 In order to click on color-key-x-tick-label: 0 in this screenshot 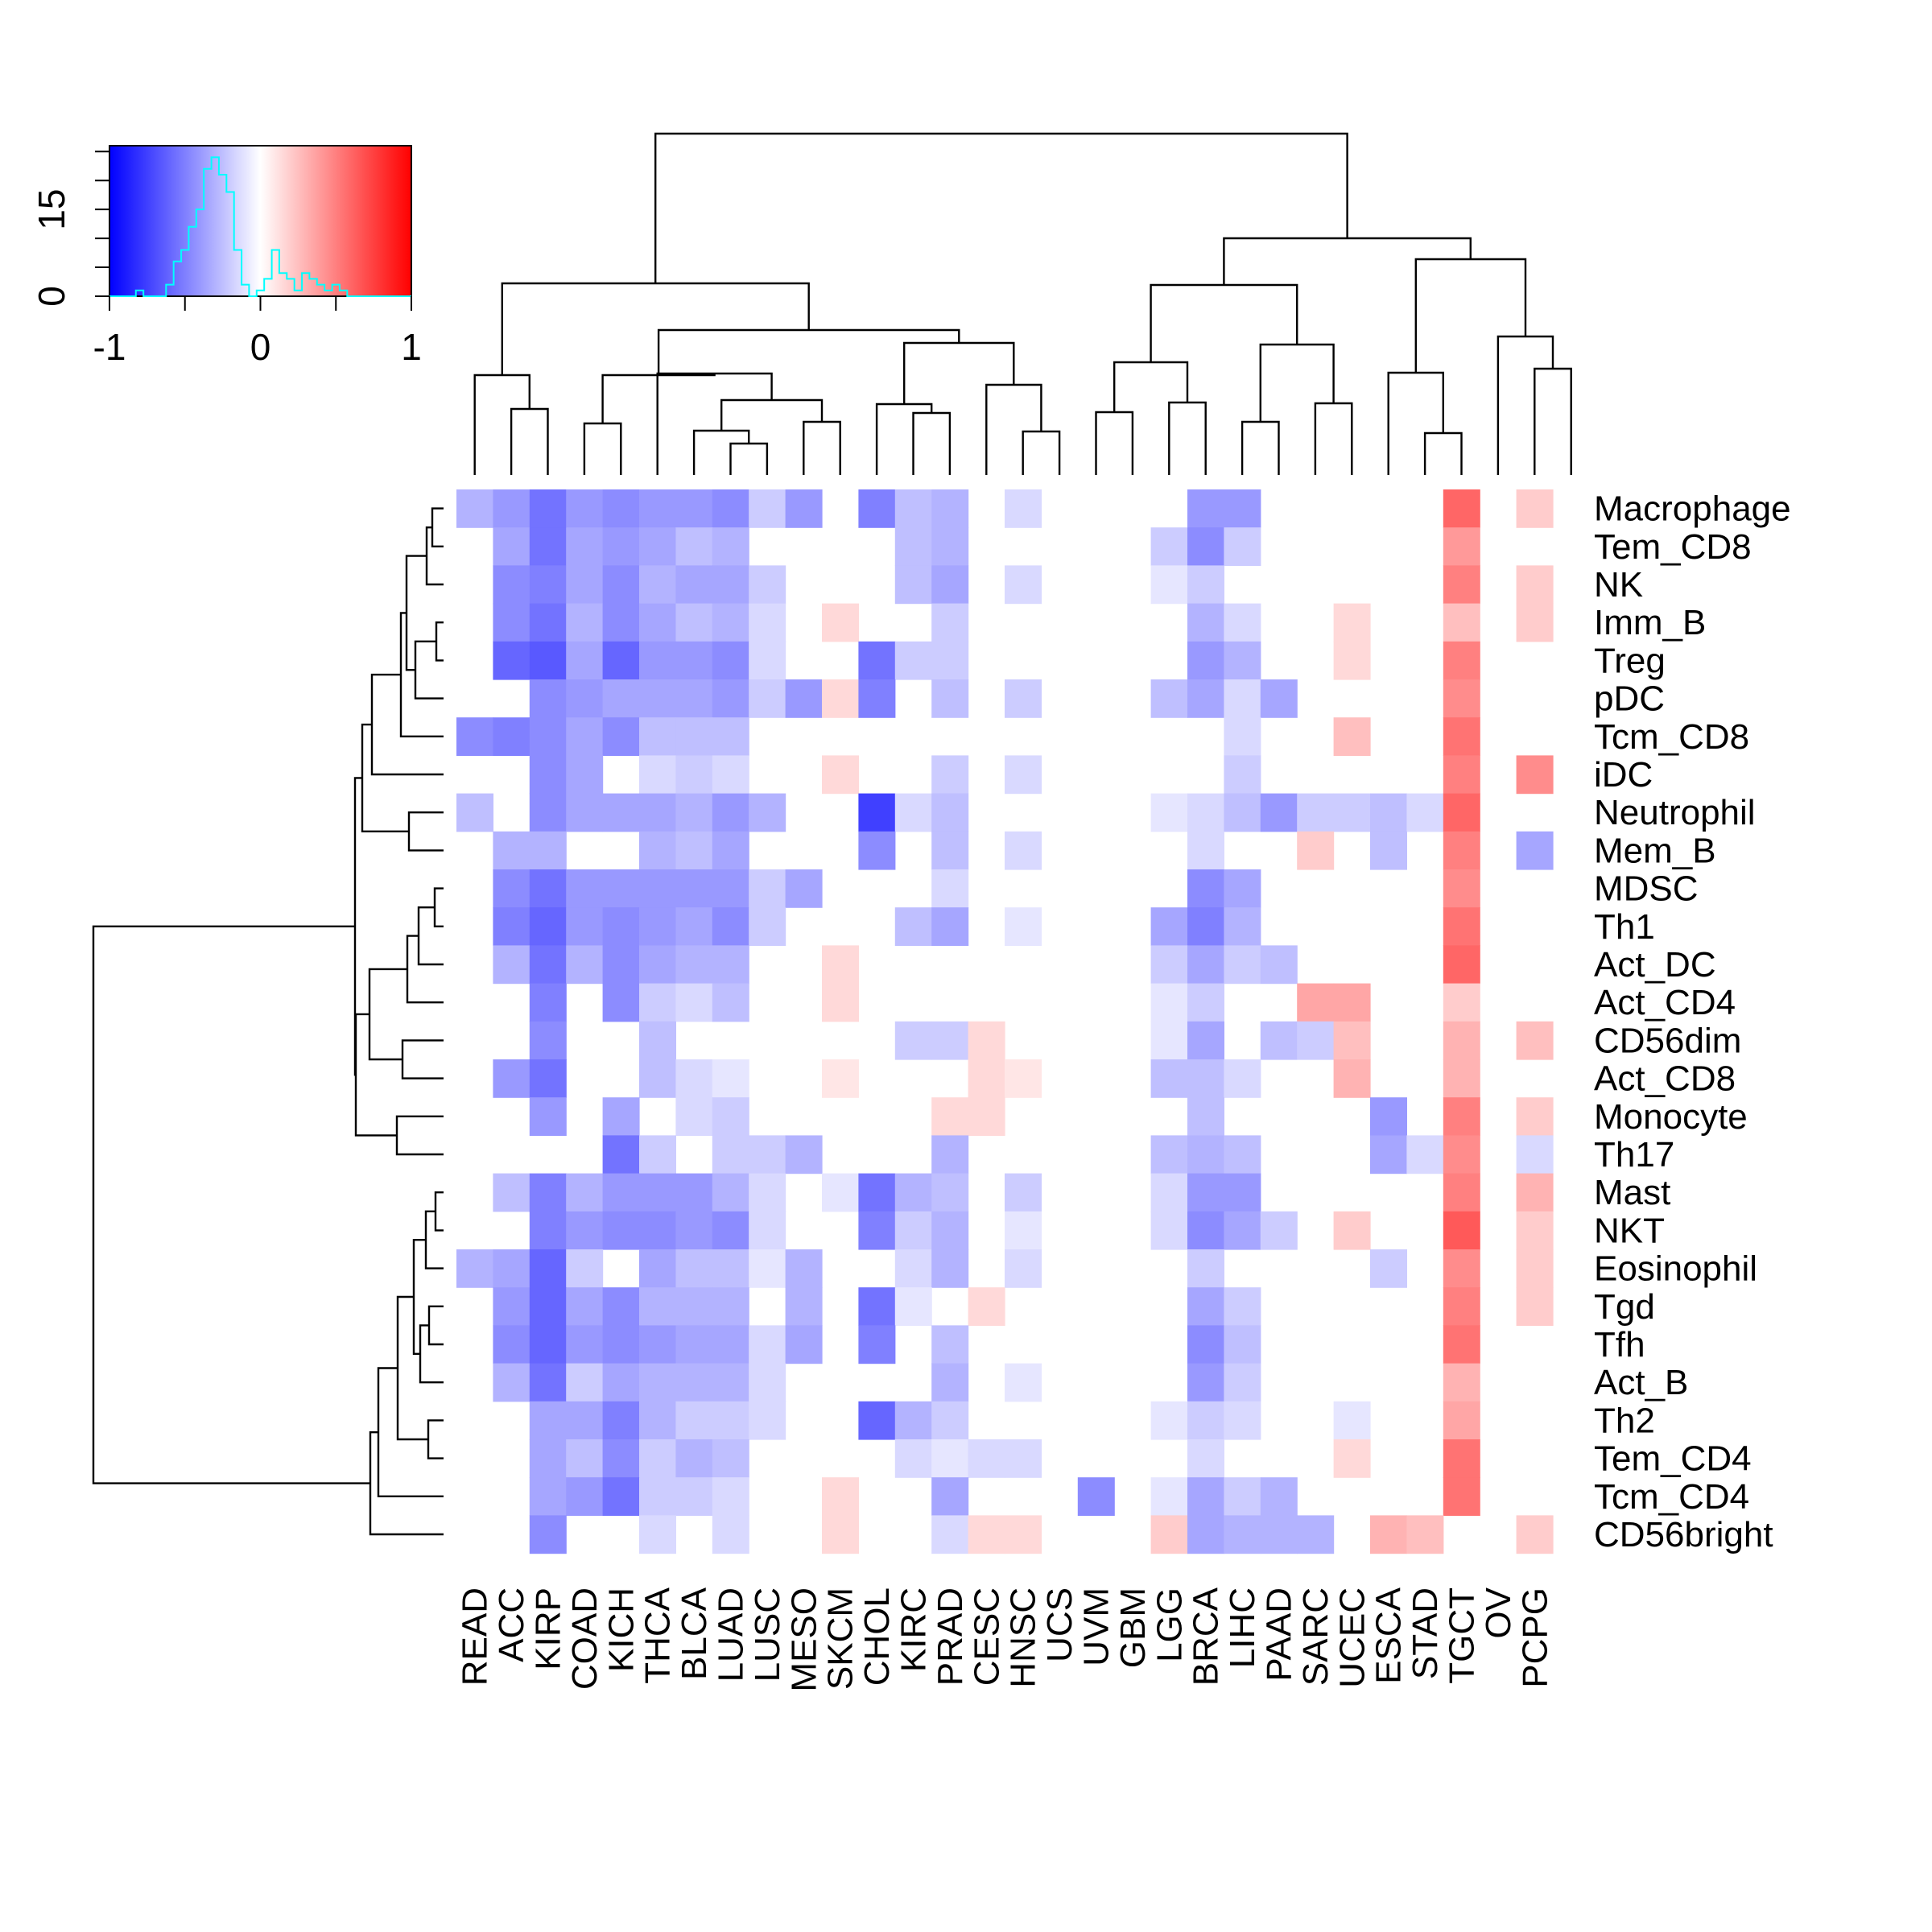, I will do `click(260, 347)`.